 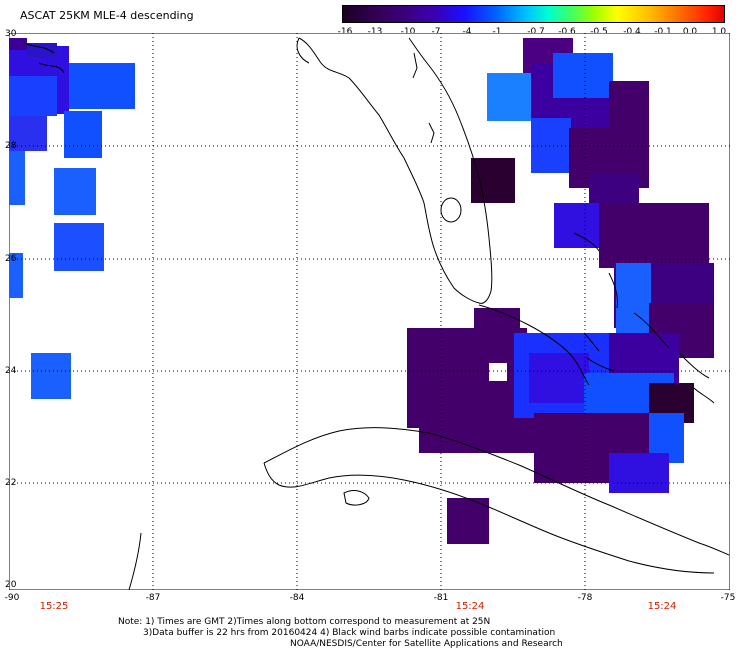 I want to click on colorbar-label: -13, so click(x=375, y=32).